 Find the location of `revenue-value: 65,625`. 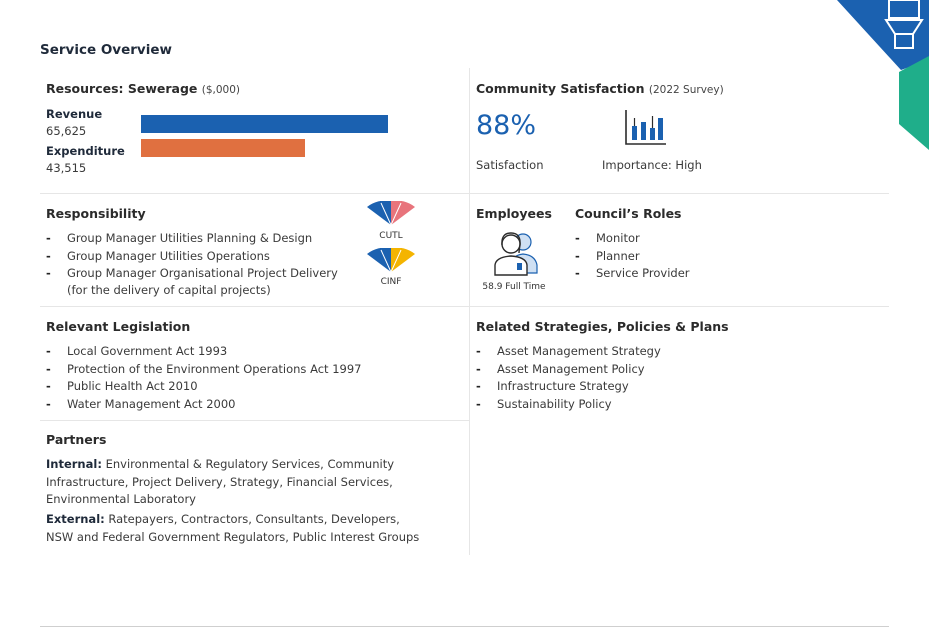

revenue-value: 65,625 is located at coordinates (66, 131).